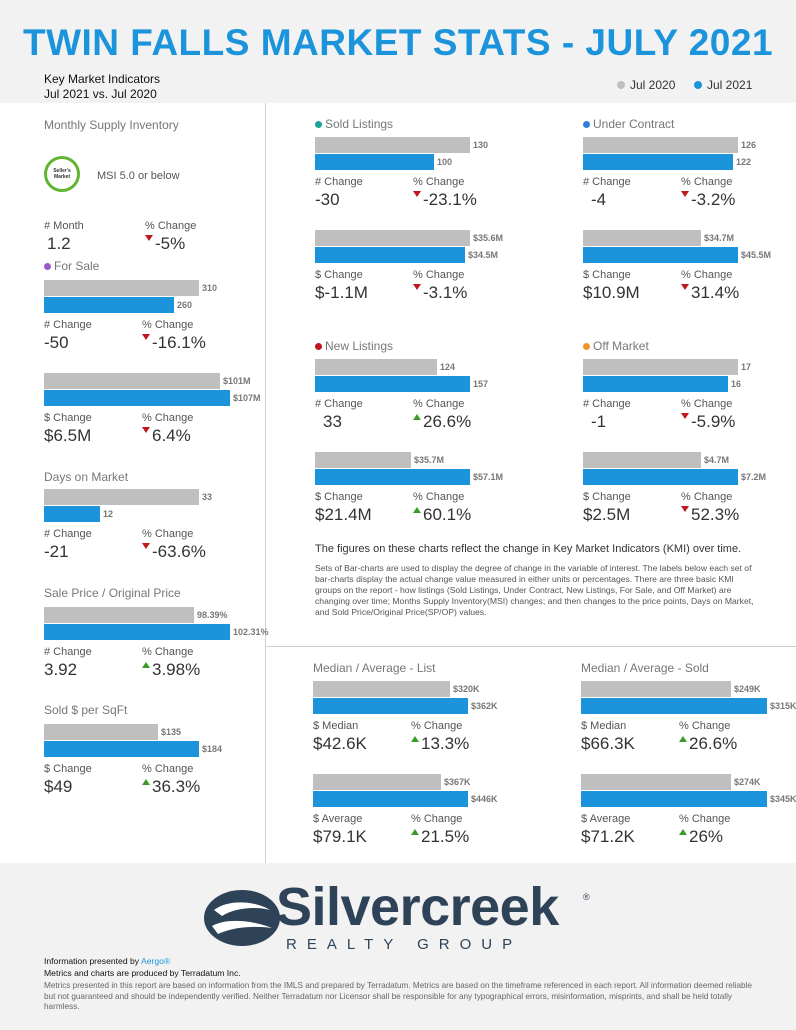  I want to click on off-market-count-title: Off Market, so click(616, 346).